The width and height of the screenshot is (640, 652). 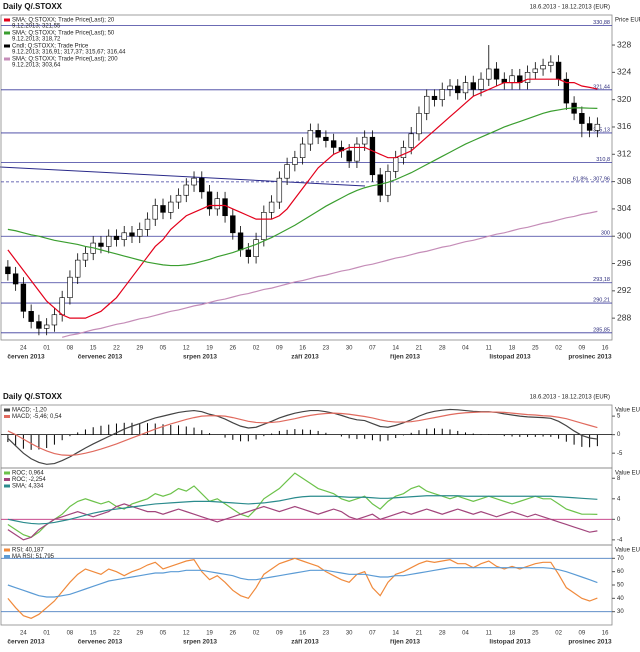 I want to click on level-label: 285,85, so click(x=601, y=330).